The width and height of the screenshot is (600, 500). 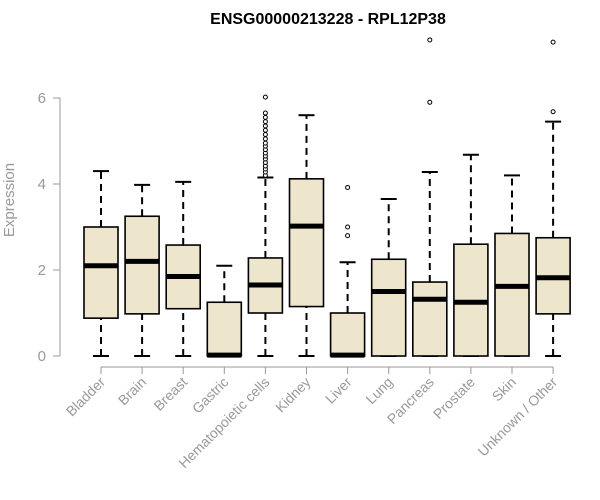 I want to click on x-tick-label: Breast, so click(x=170, y=394).